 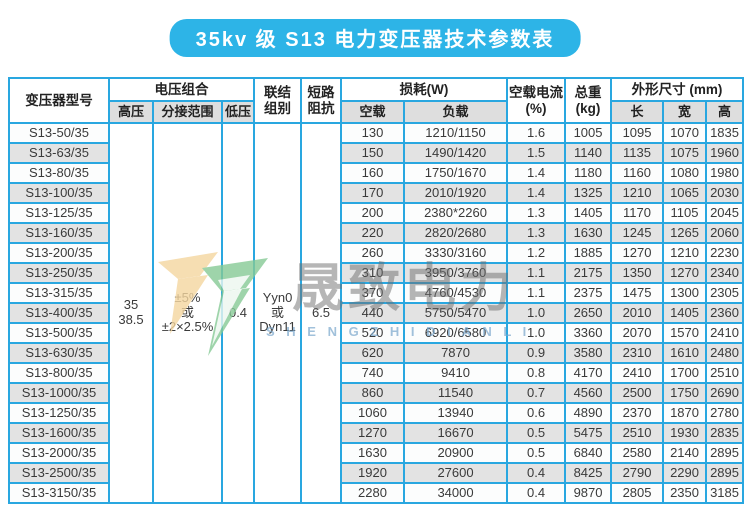 I want to click on no-load-loss-cell: 220, so click(x=373, y=233).